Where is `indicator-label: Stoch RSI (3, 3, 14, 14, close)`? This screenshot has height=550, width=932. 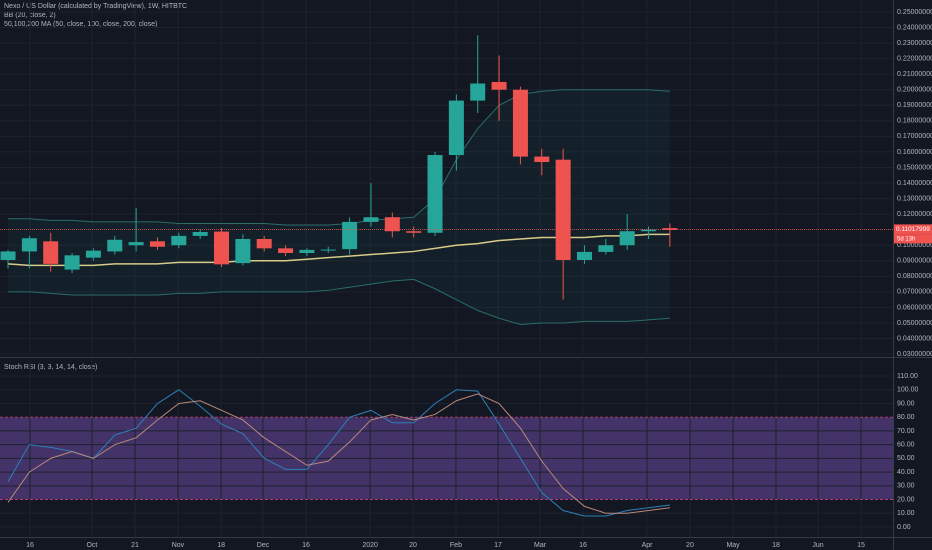 indicator-label: Stoch RSI (3, 3, 14, 14, close) is located at coordinates (50, 367).